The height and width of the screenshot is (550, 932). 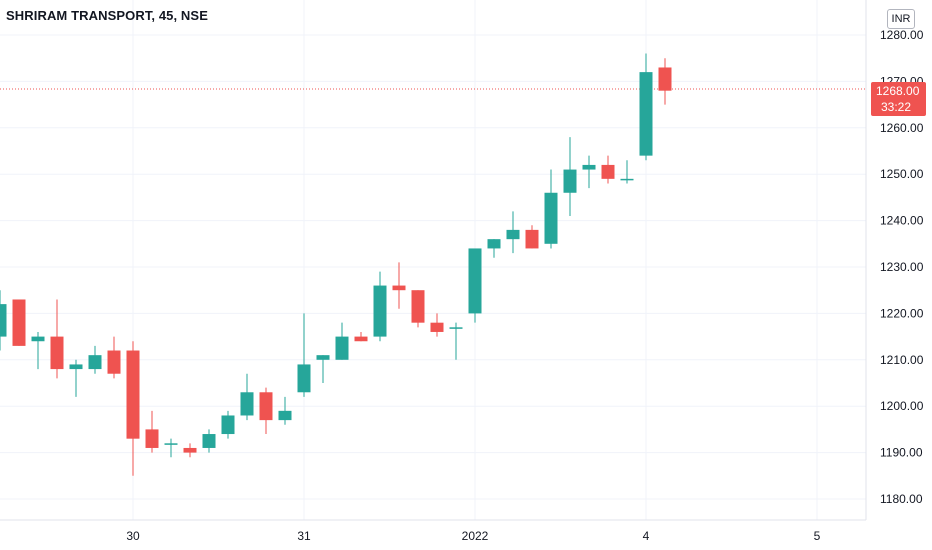 I want to click on y-tick-label: 1230.00, so click(x=902, y=267).